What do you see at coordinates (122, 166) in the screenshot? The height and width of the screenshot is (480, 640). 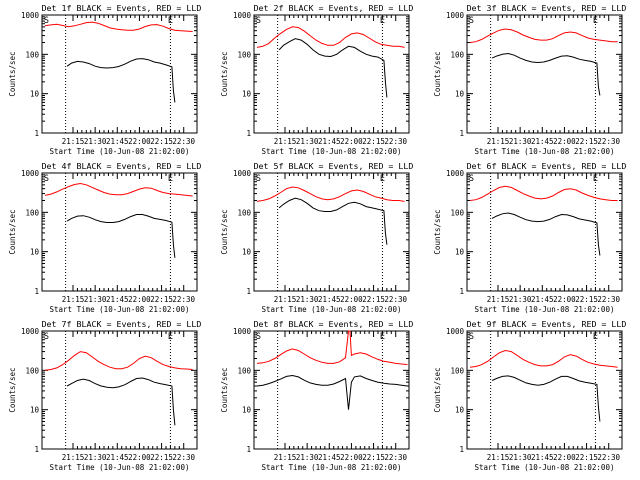 I see `panel-title: Det 4f BLACK = Events, RED = LLD` at bounding box center [122, 166].